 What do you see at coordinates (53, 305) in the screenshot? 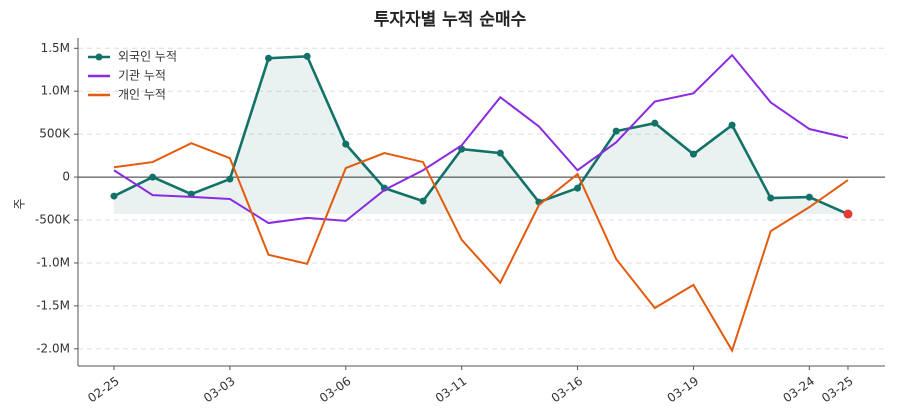
I see `y-tick-label: -1.5M` at bounding box center [53, 305].